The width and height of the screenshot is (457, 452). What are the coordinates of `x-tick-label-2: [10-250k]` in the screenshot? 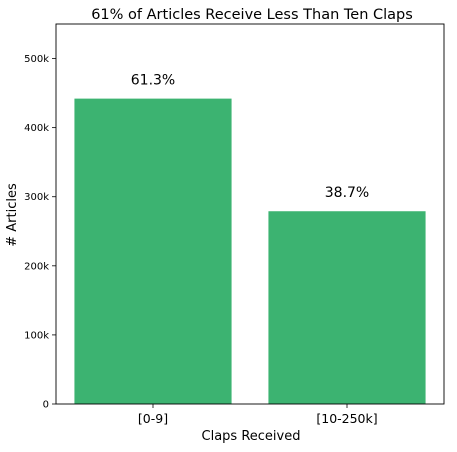 It's located at (346, 418).